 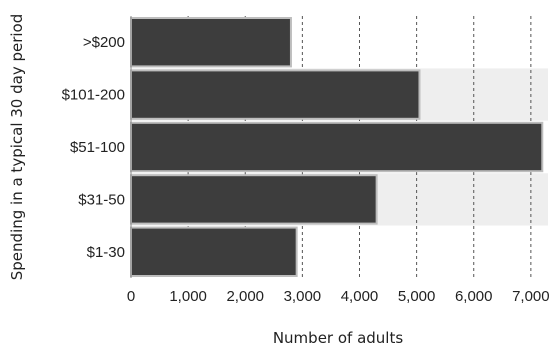 What do you see at coordinates (338, 296) in the screenshot?
I see `x-tick-labels: 0 1,000 2,000 3,000 4,000 5,000 6,000 7,000` at bounding box center [338, 296].